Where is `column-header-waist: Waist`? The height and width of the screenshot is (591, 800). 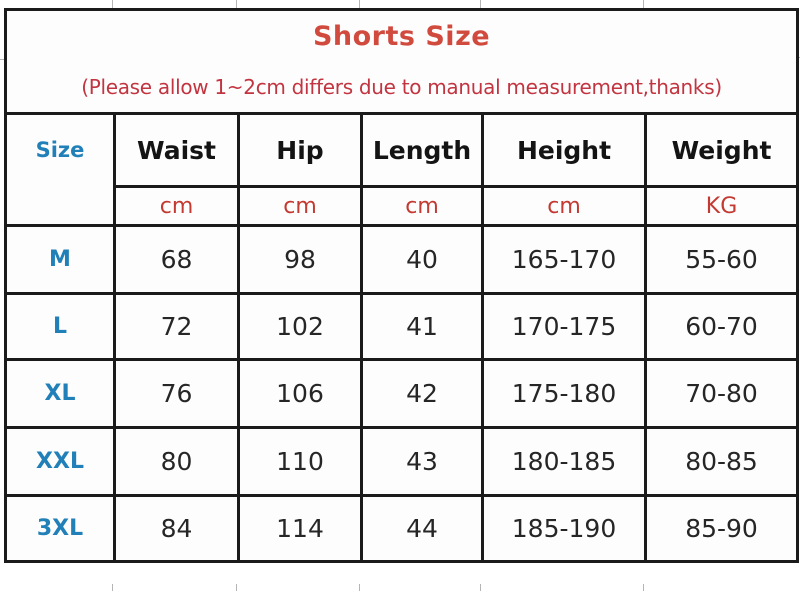 column-header-waist: Waist is located at coordinates (176, 150).